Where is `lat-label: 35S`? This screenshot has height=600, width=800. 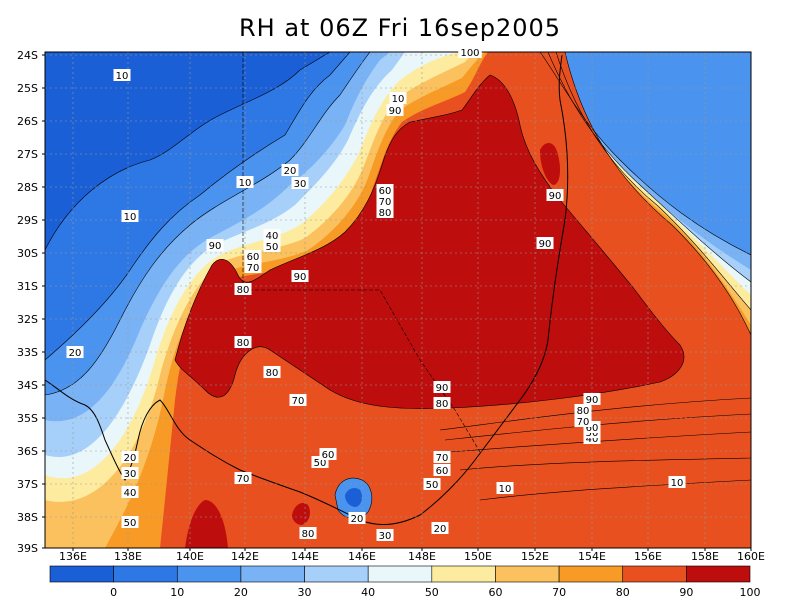
lat-label: 35S is located at coordinates (27, 418).